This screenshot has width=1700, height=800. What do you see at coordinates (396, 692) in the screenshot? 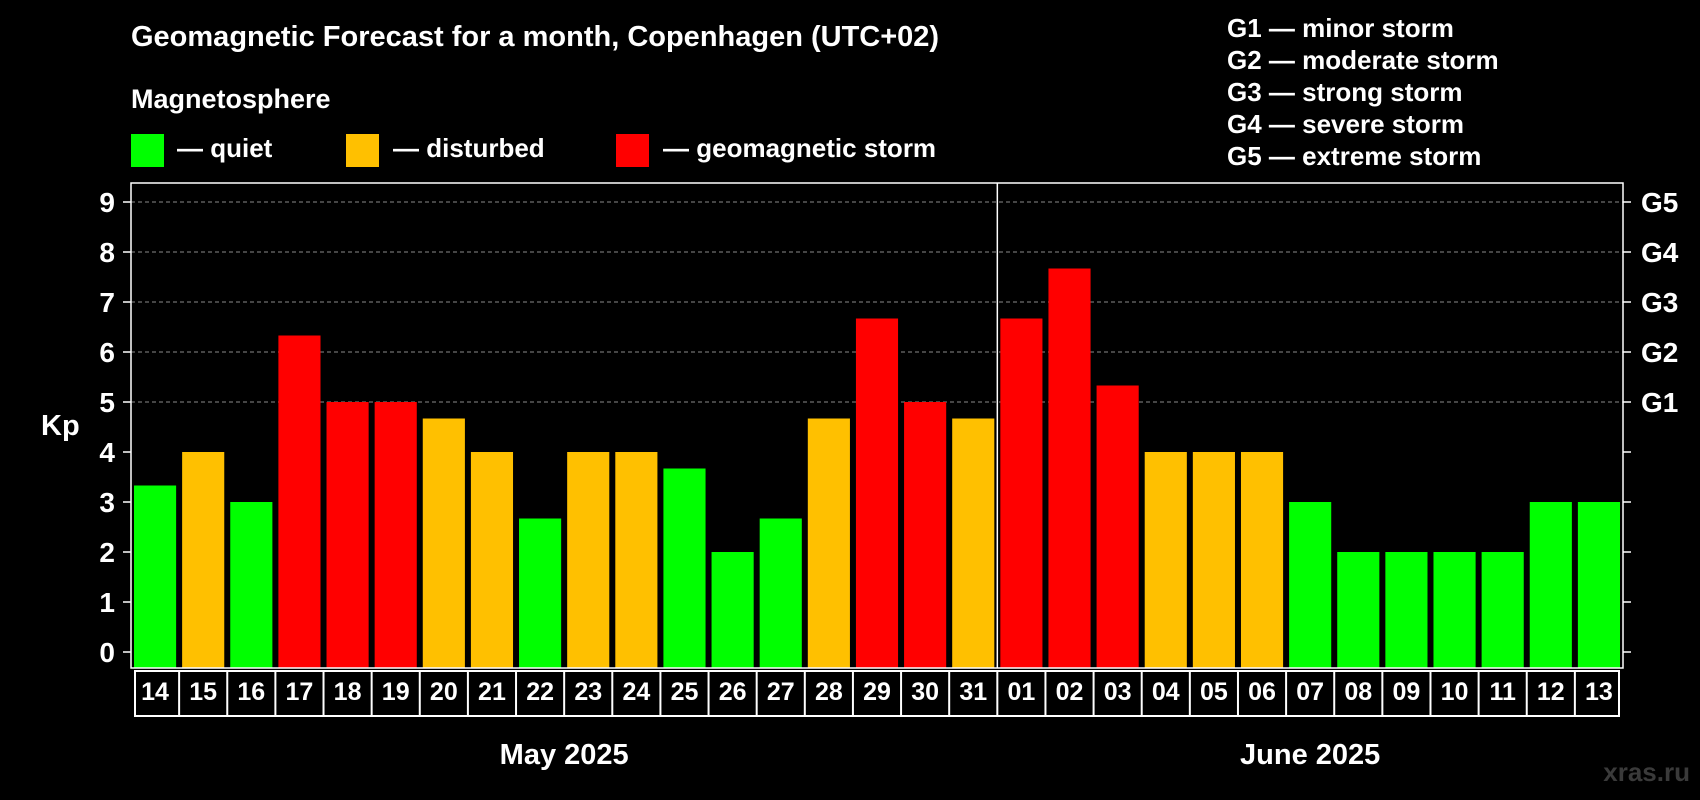
I see `x-tick-label-19: 19` at bounding box center [396, 692].